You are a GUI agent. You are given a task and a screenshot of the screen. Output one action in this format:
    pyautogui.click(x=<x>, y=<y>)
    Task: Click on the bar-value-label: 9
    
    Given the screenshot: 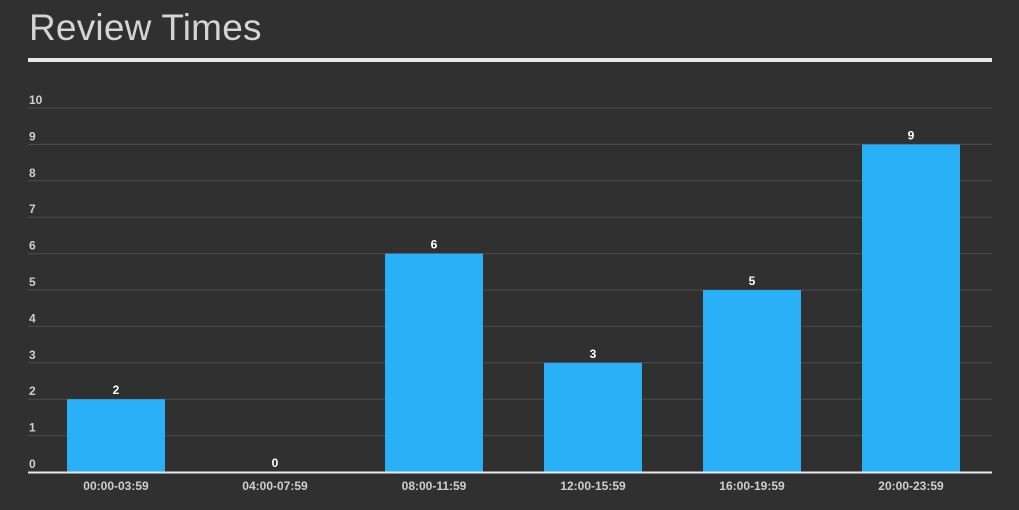 What is the action you would take?
    pyautogui.click(x=911, y=135)
    